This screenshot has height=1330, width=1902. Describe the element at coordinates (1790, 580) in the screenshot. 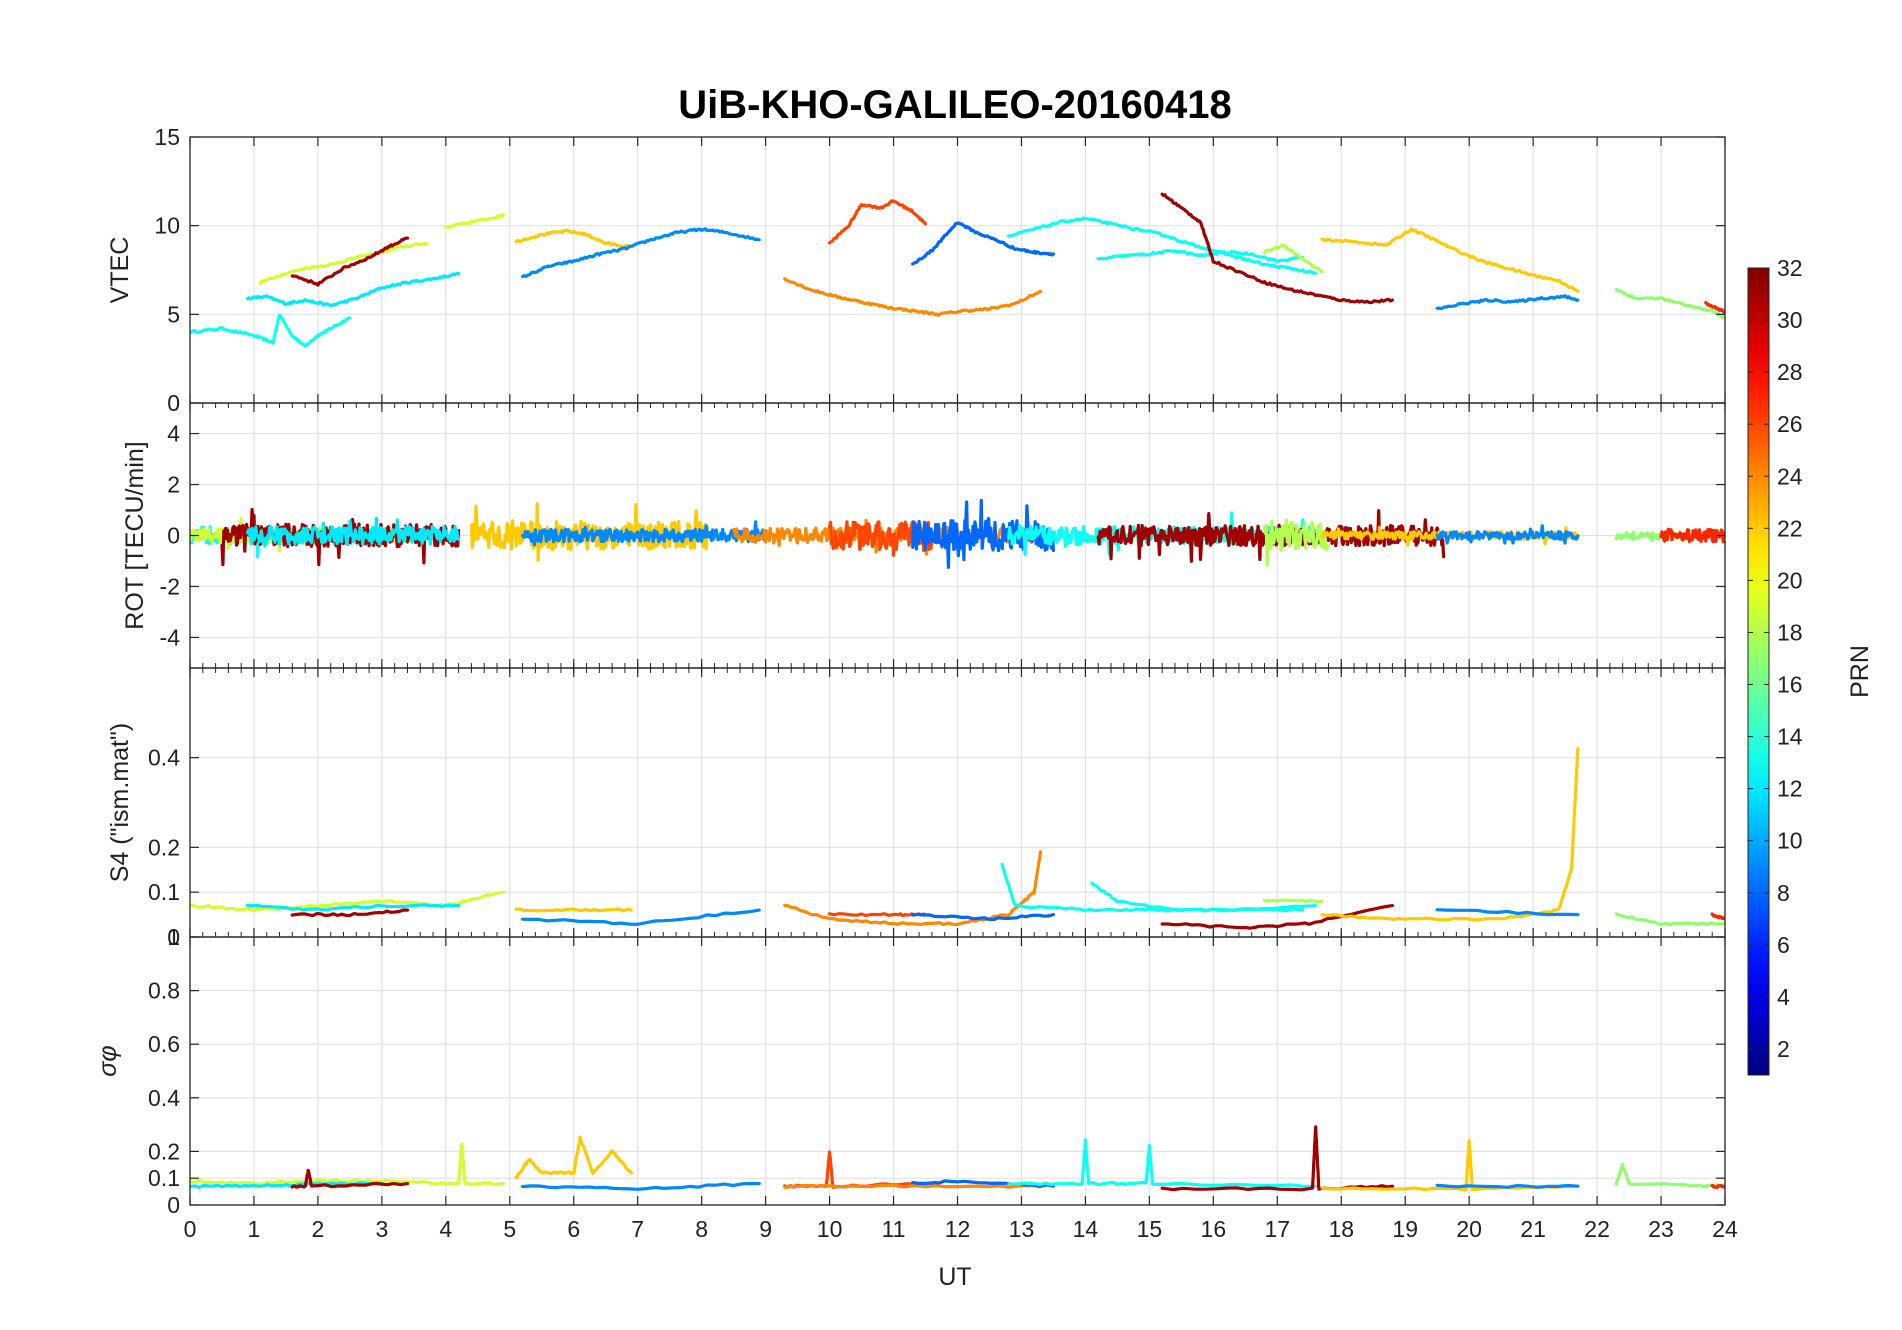

I see `colorbar-tick-label: 20` at that location.